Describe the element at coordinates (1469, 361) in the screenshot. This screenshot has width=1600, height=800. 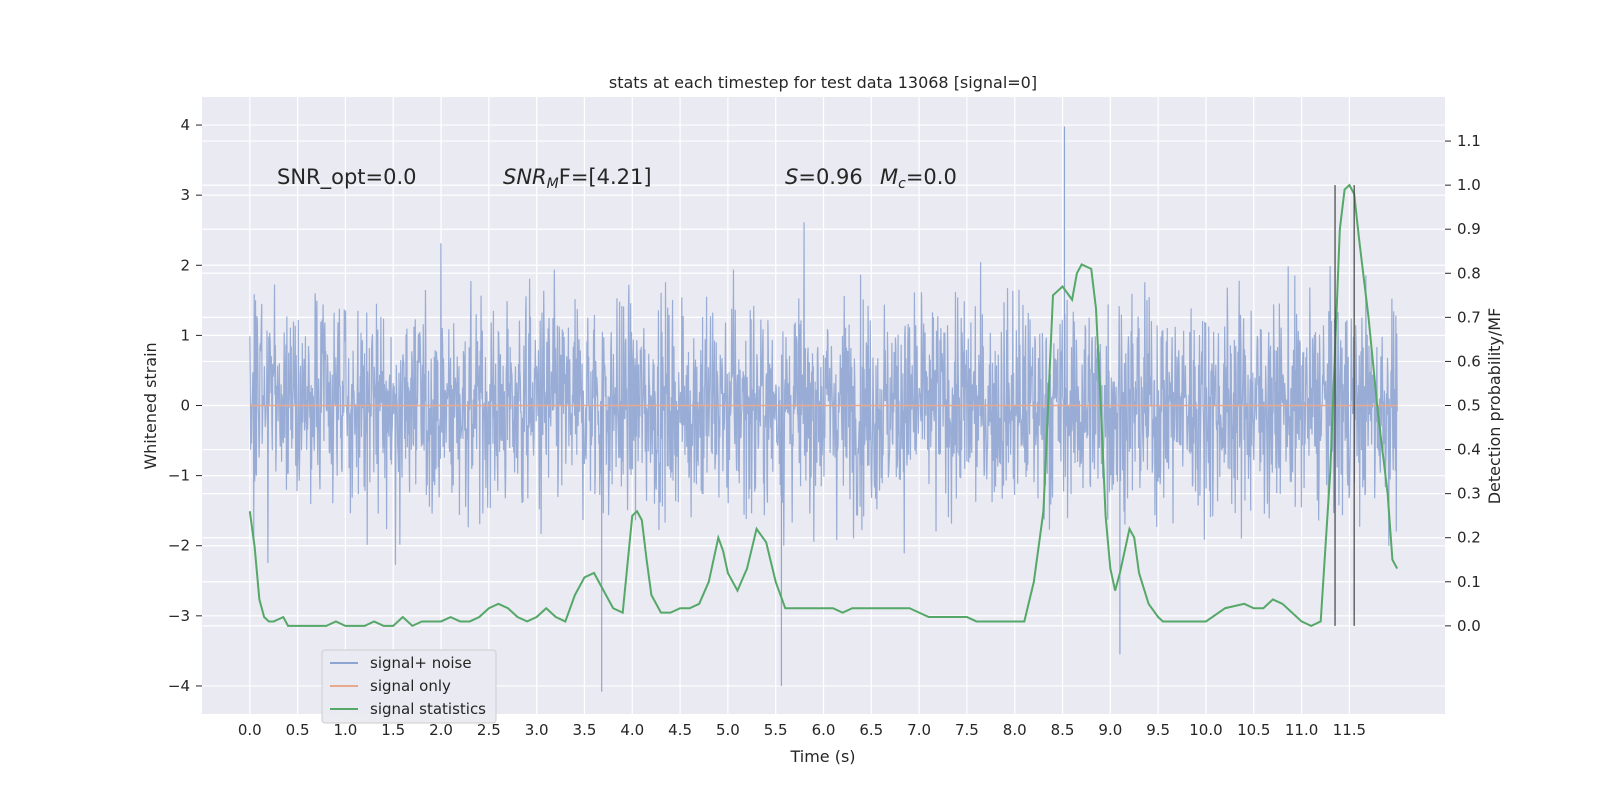
I see `y2-tick-label: 0.6` at that location.